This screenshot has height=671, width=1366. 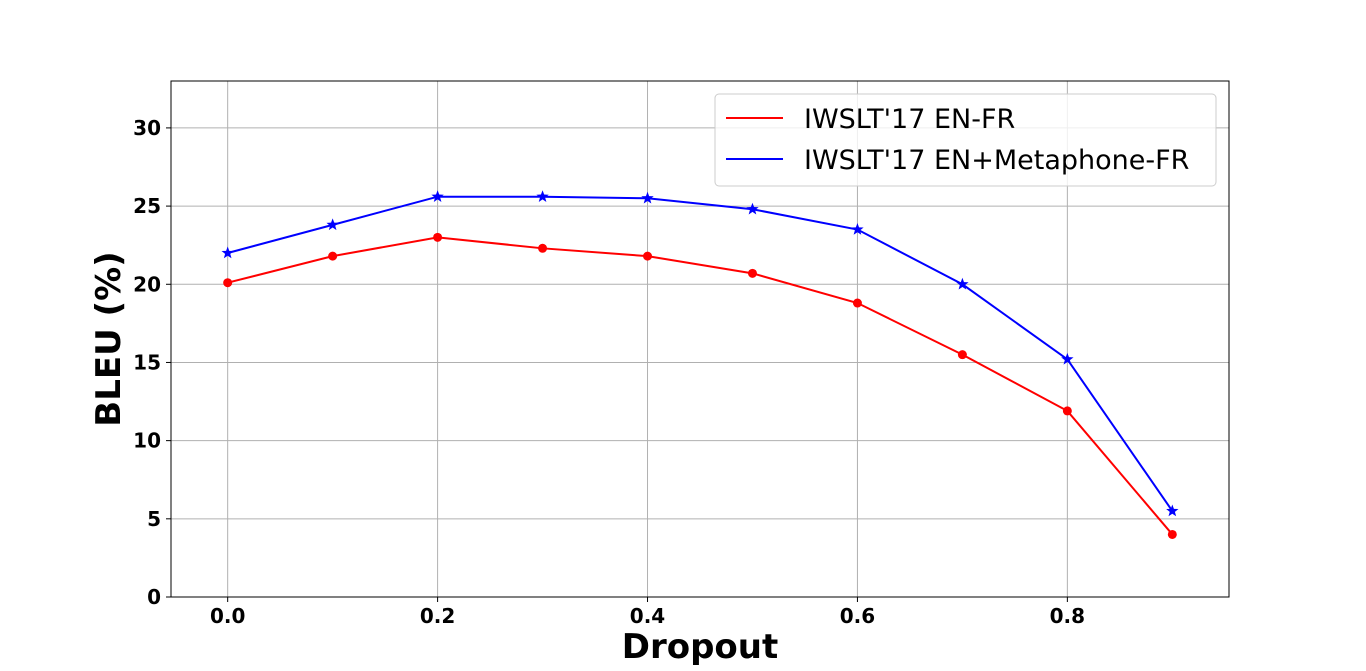 I want to click on legend: IWSLT'17 EN-FR IWSLT'17 EN+Metaphone-FR, so click(x=965, y=140).